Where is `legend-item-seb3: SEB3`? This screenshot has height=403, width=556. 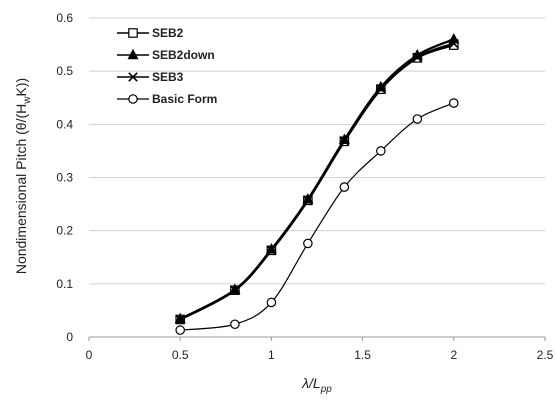 legend-item-seb3: SEB3 is located at coordinates (150, 77).